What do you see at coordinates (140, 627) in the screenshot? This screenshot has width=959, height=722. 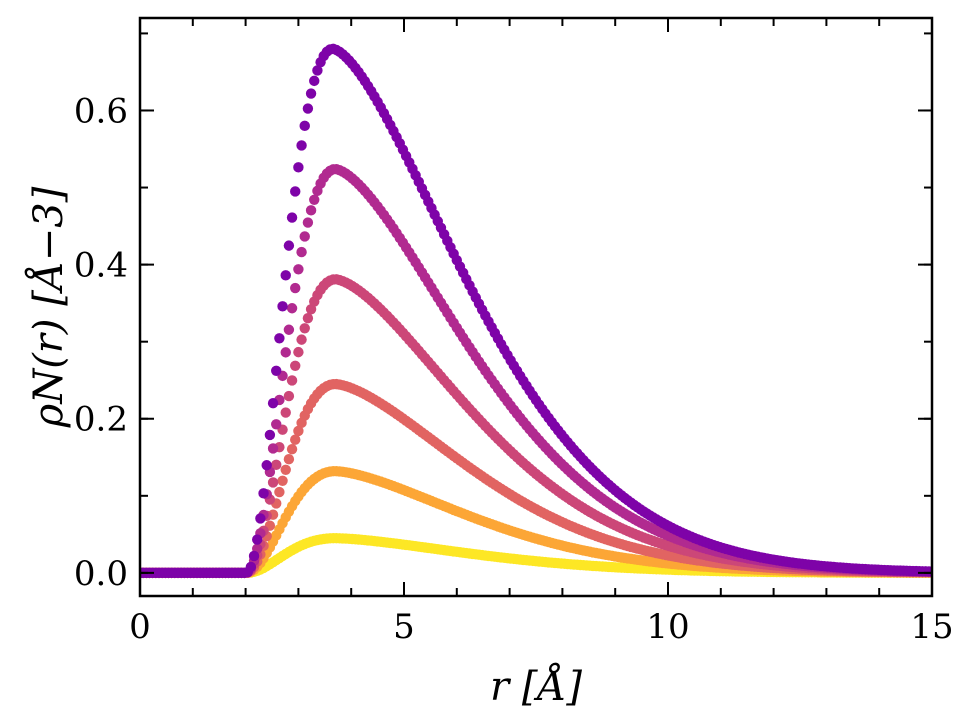 I see `x-tick-label: 0` at bounding box center [140, 627].